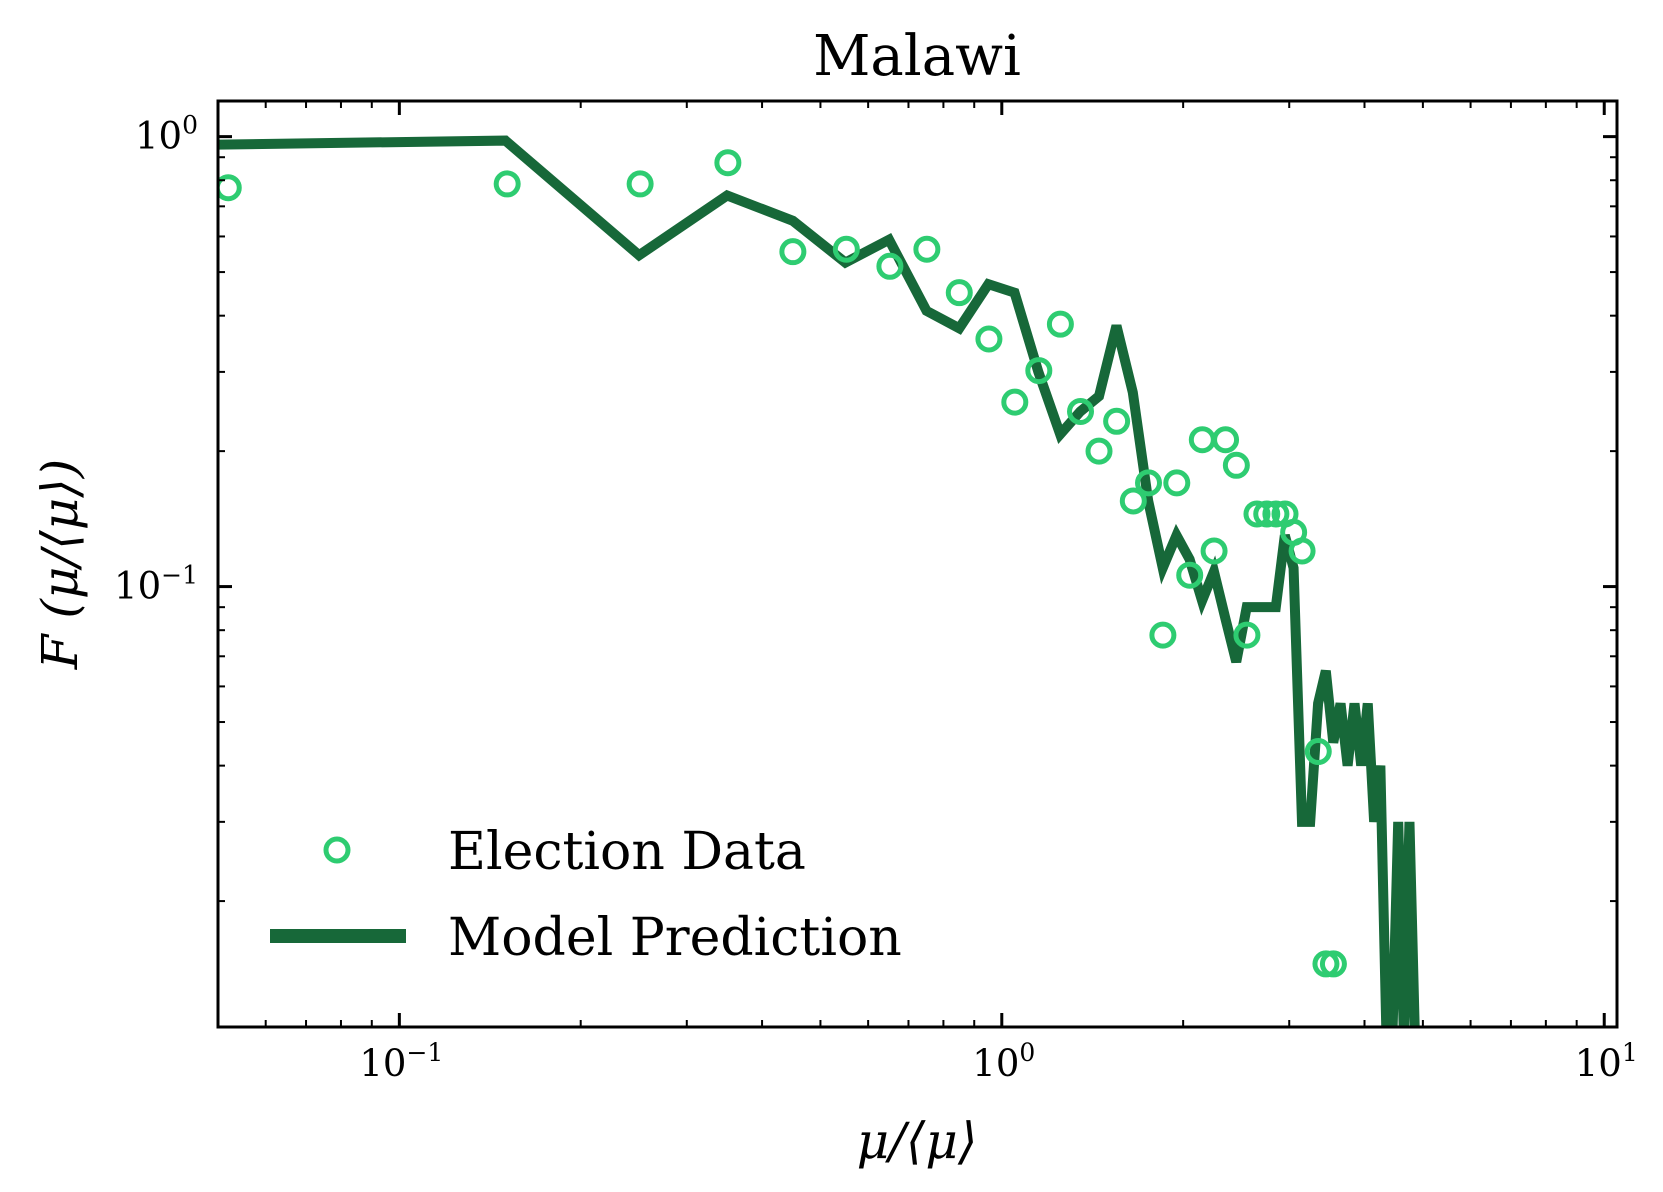 The height and width of the screenshot is (1192, 1663). Describe the element at coordinates (586, 895) in the screenshot. I see `legend: Election Data Model Prediction` at that location.